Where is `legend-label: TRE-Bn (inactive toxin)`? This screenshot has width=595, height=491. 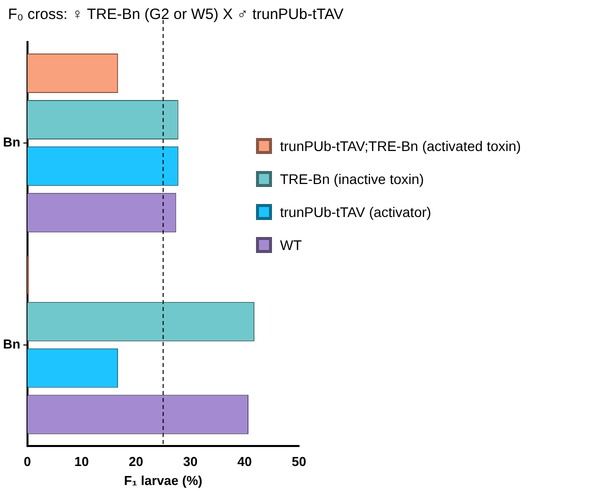
legend-label: TRE-Bn (inactive toxin) is located at coordinates (352, 179).